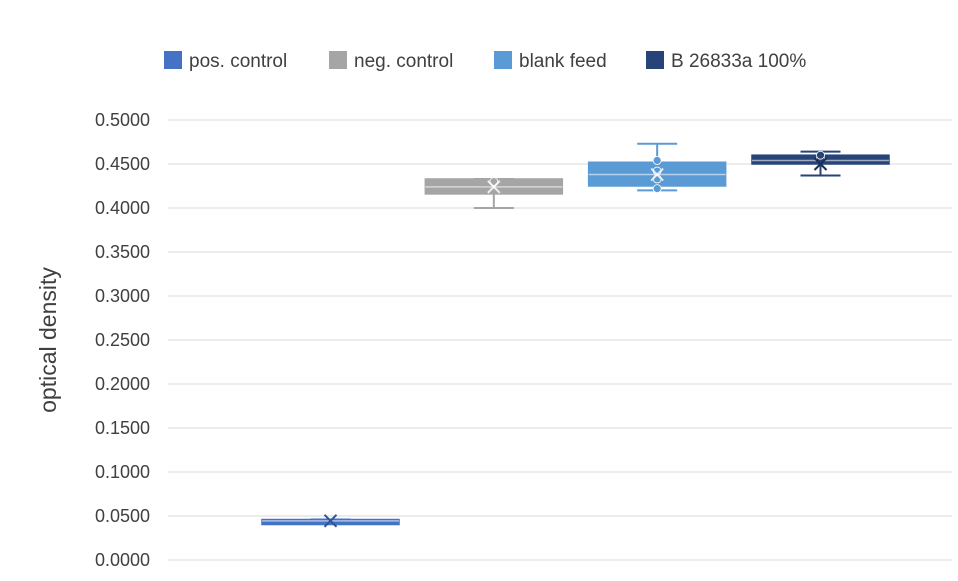  I want to click on y-tick-label: 0.3000, so click(122, 296).